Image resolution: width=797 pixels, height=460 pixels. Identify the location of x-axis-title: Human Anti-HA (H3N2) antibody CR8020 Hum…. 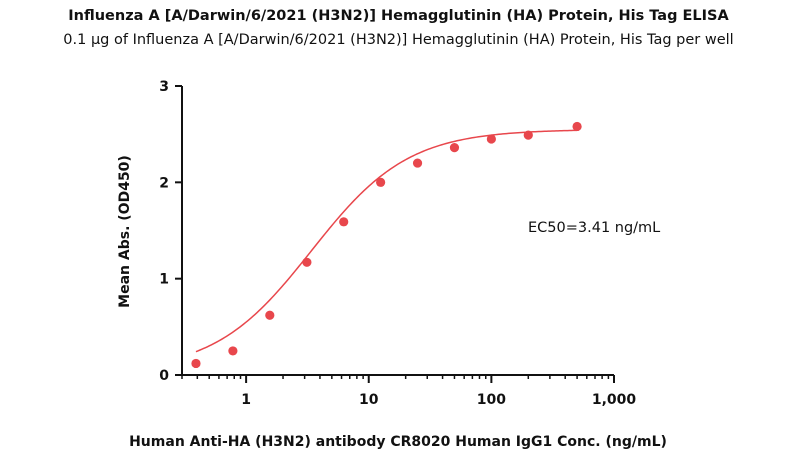
(398, 442).